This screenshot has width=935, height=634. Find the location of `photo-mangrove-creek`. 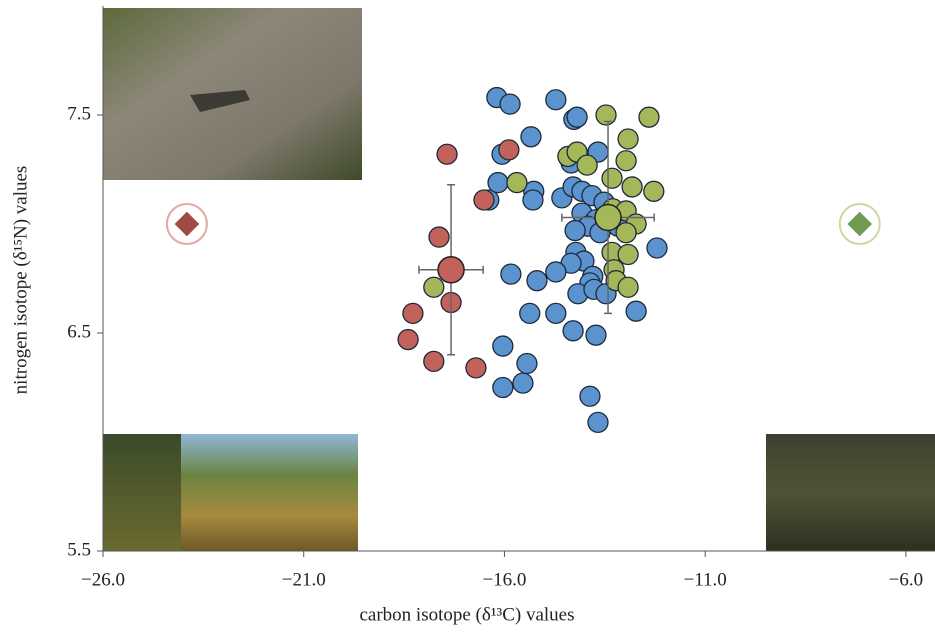

photo-mangrove-creek is located at coordinates (269, 492).